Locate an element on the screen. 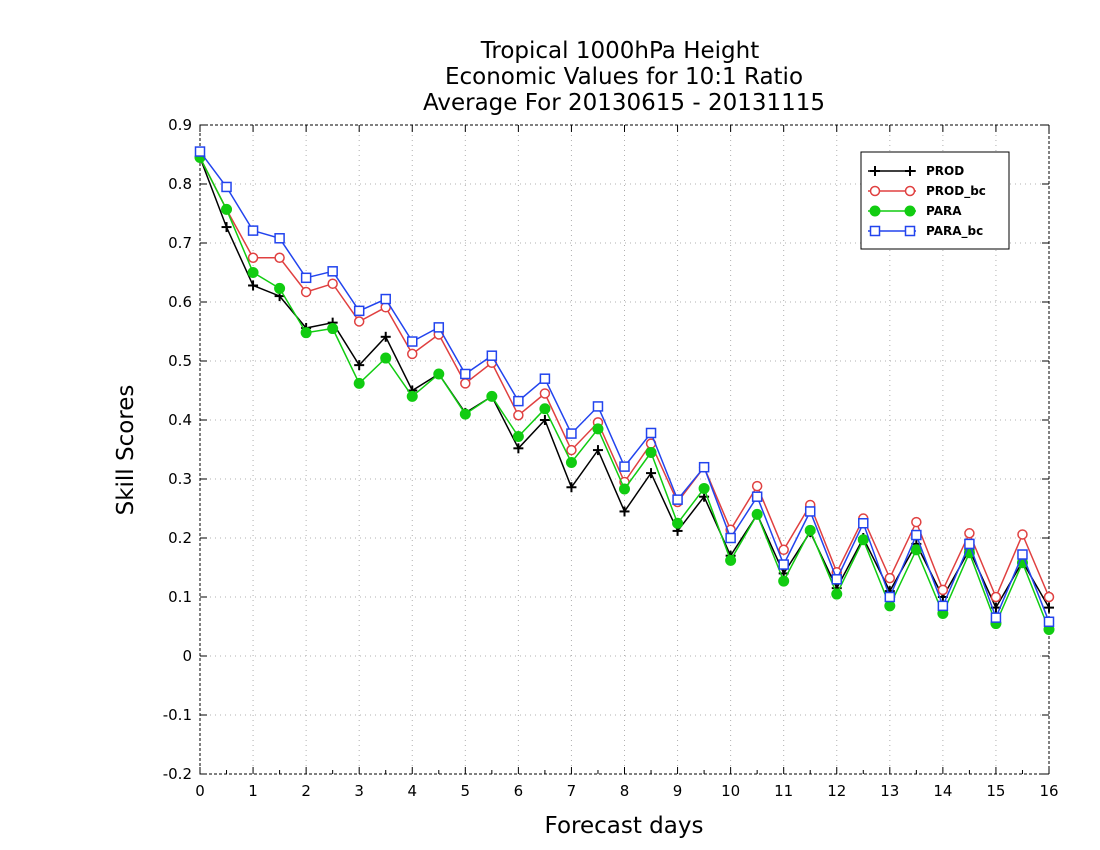  y-tick-label: -0.1 is located at coordinates (177, 715).